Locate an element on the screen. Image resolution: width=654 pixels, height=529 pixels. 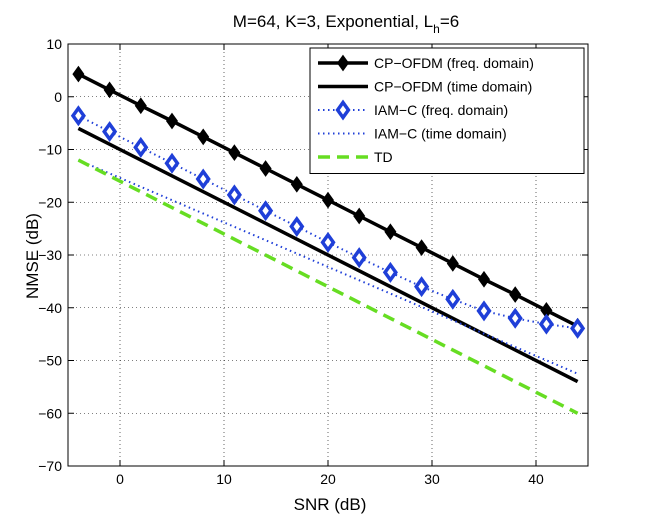
chart-title: M=64, K=3, Exponential, Lh=6 is located at coordinates (346, 24).